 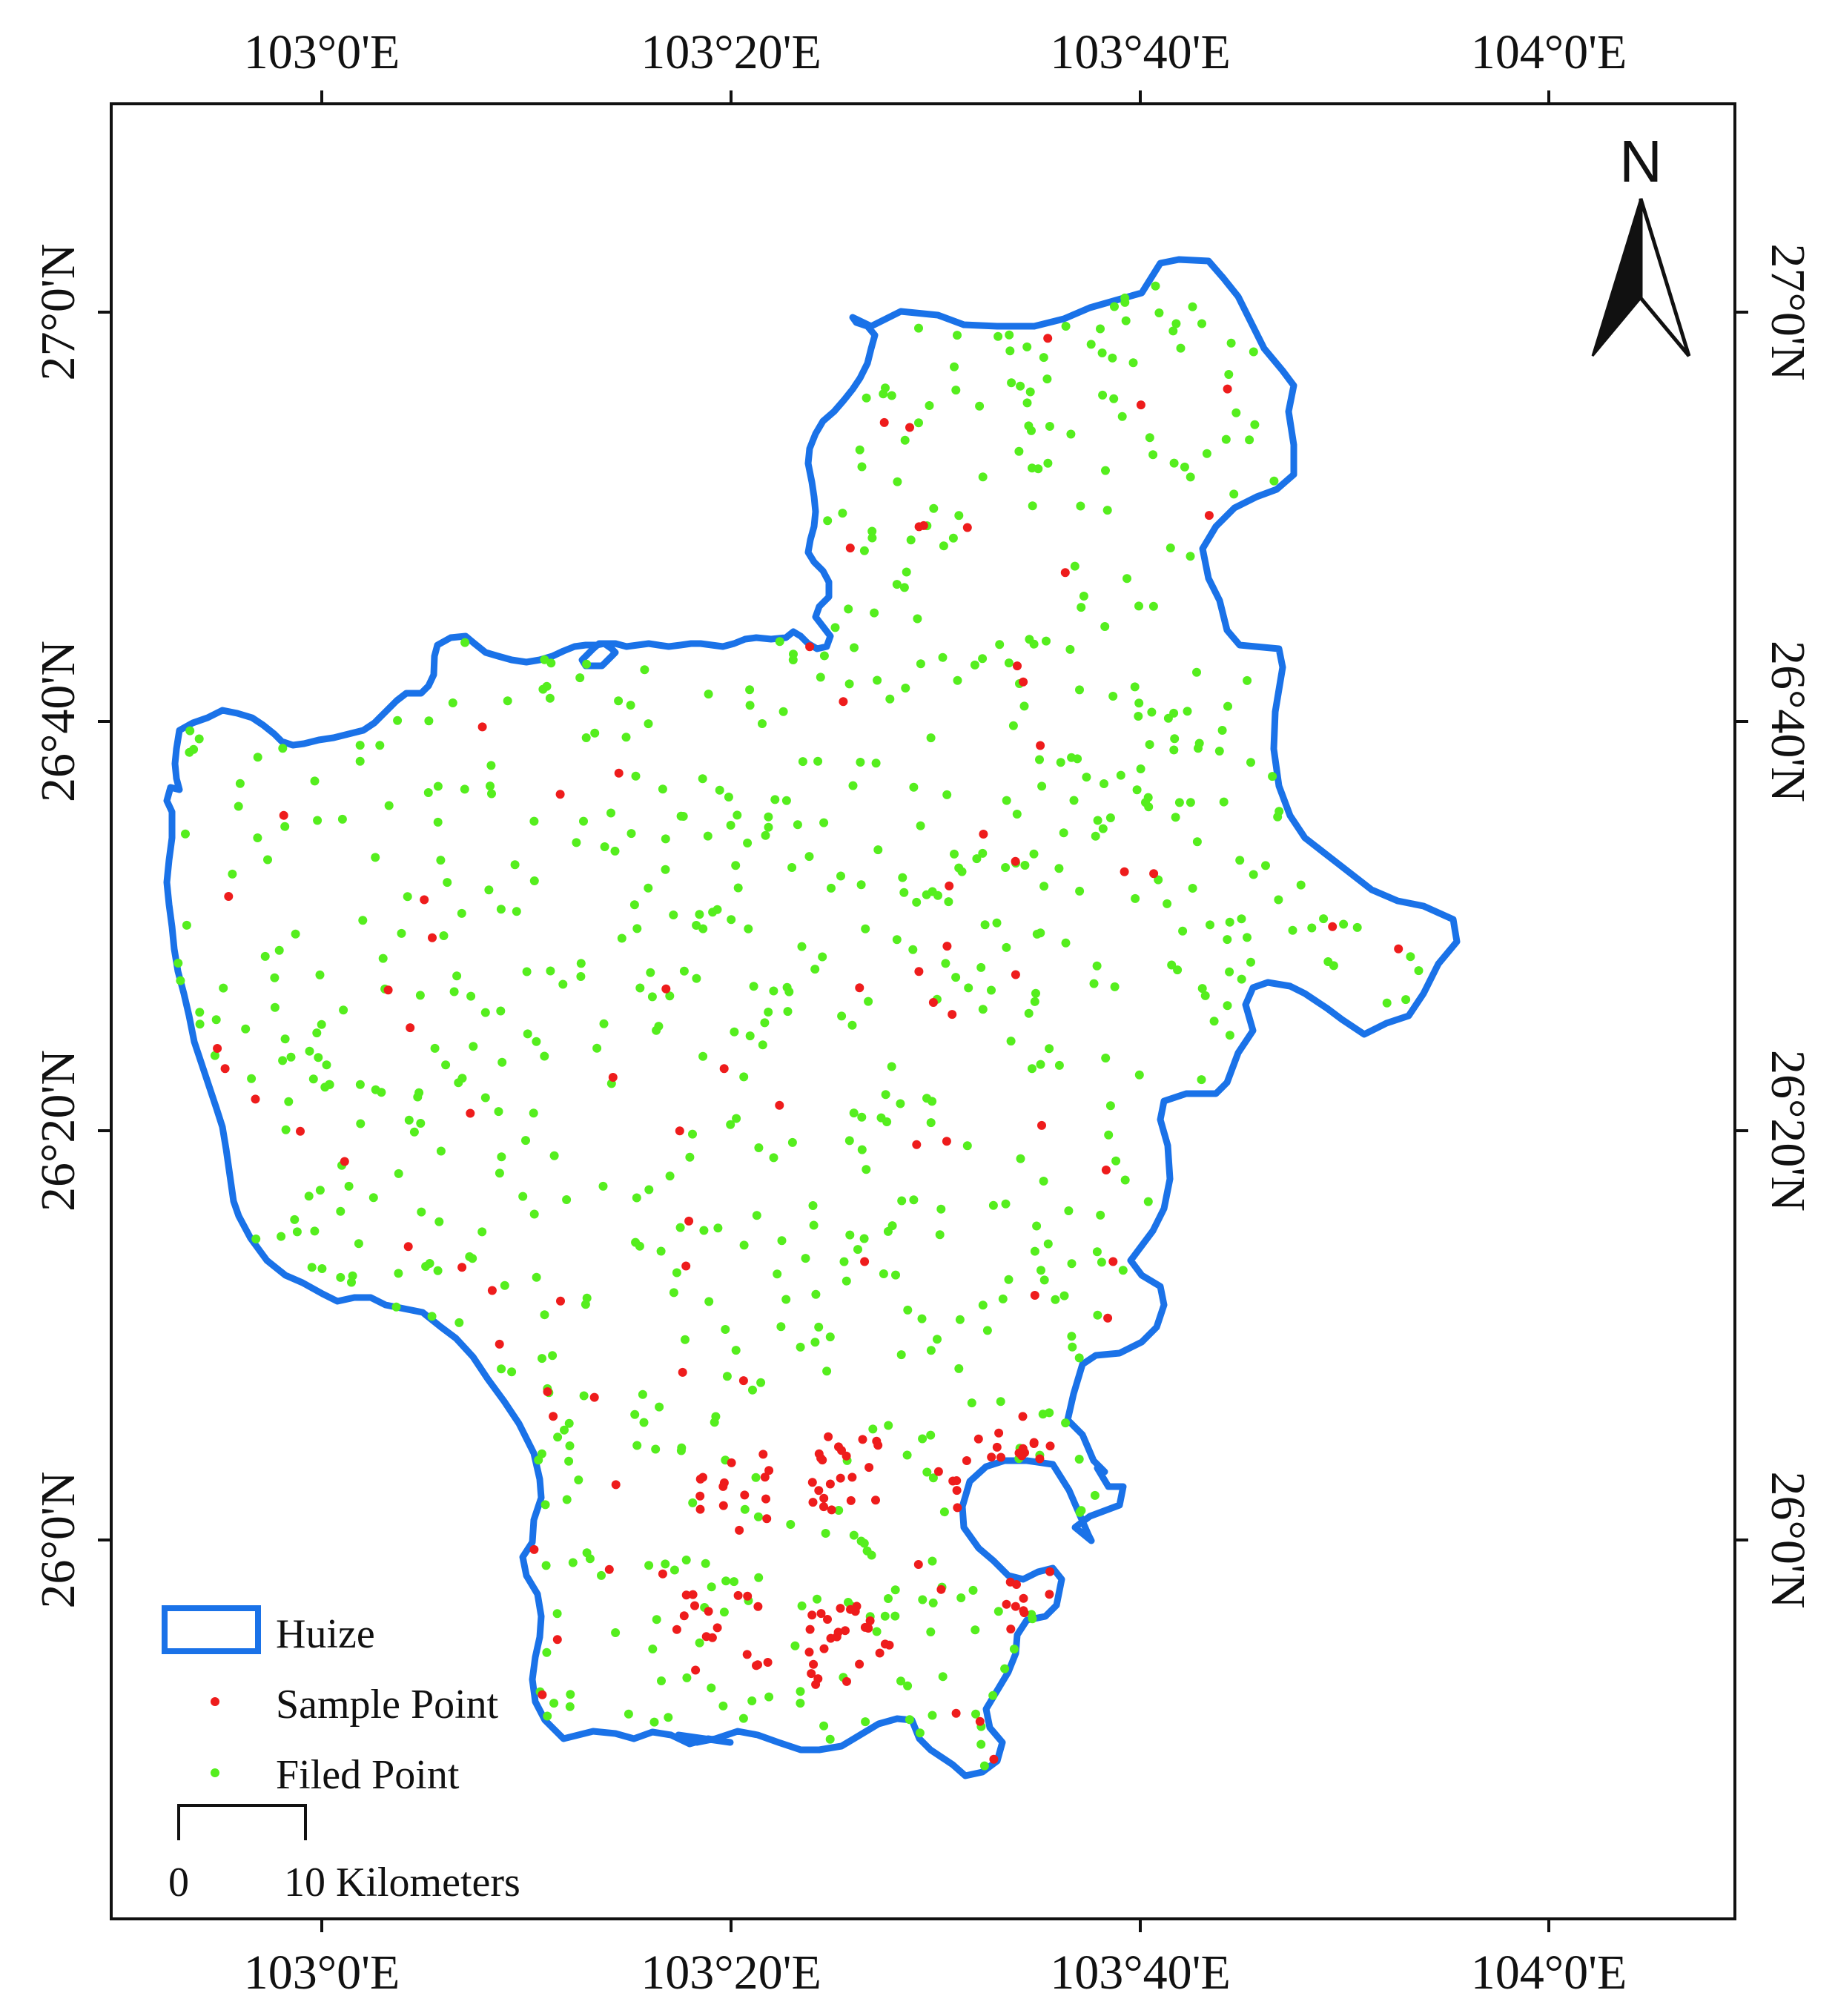 What do you see at coordinates (1549, 52) in the screenshot?
I see `lon-label-top: 104°0'E` at bounding box center [1549, 52].